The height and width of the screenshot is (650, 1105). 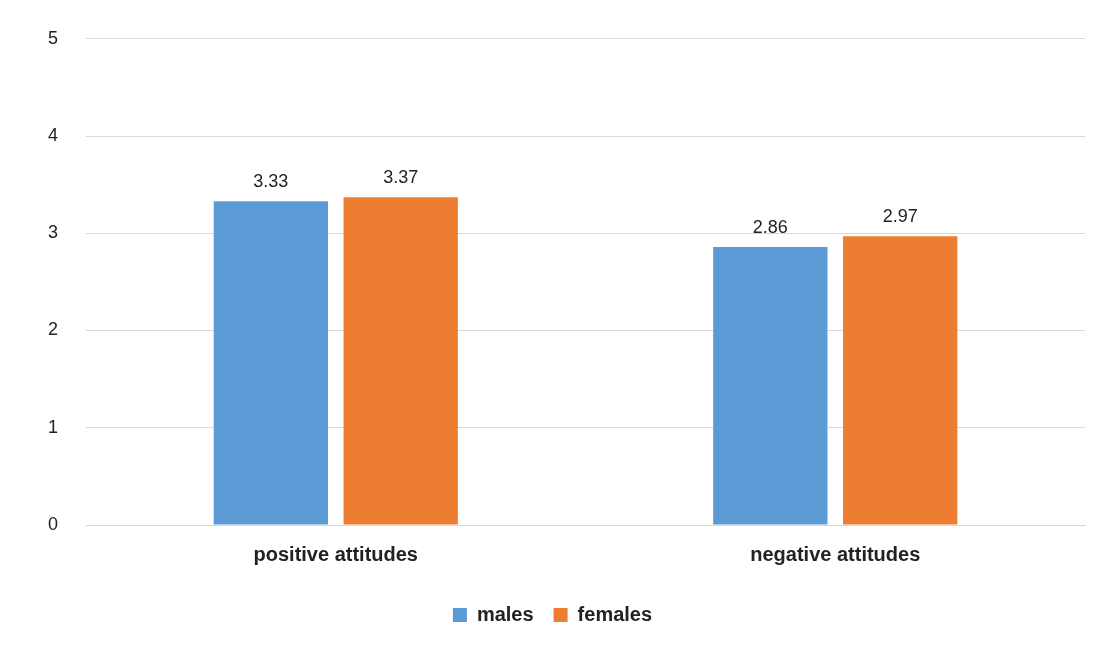 What do you see at coordinates (271, 181) in the screenshot?
I see `data-label: 3.33` at bounding box center [271, 181].